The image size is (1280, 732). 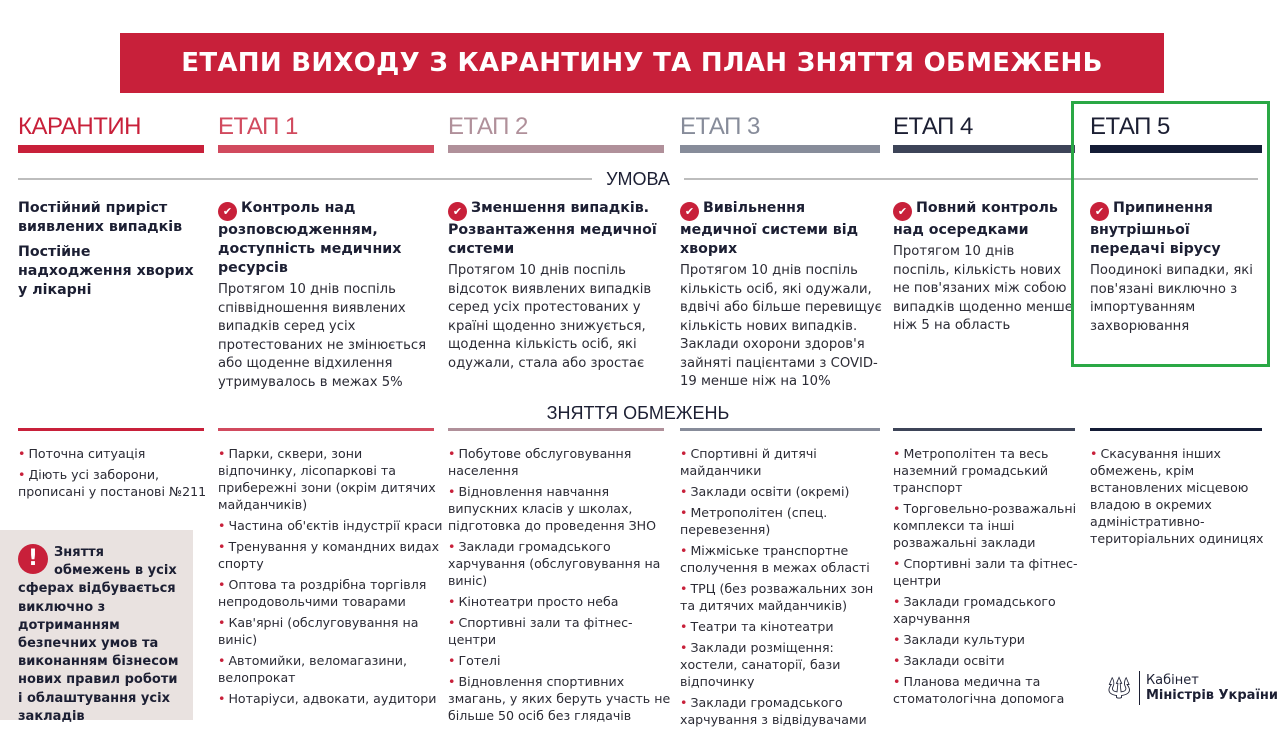 I want to click on condition-heading-text: Постійний приріст виявлених випадків, so click(x=100, y=217).